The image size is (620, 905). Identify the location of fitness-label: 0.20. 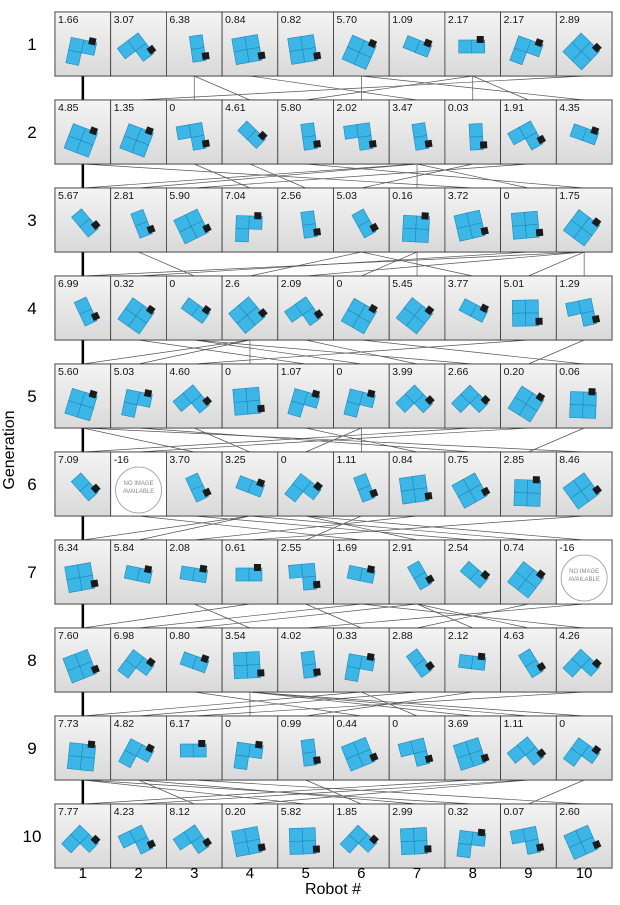
(514, 372).